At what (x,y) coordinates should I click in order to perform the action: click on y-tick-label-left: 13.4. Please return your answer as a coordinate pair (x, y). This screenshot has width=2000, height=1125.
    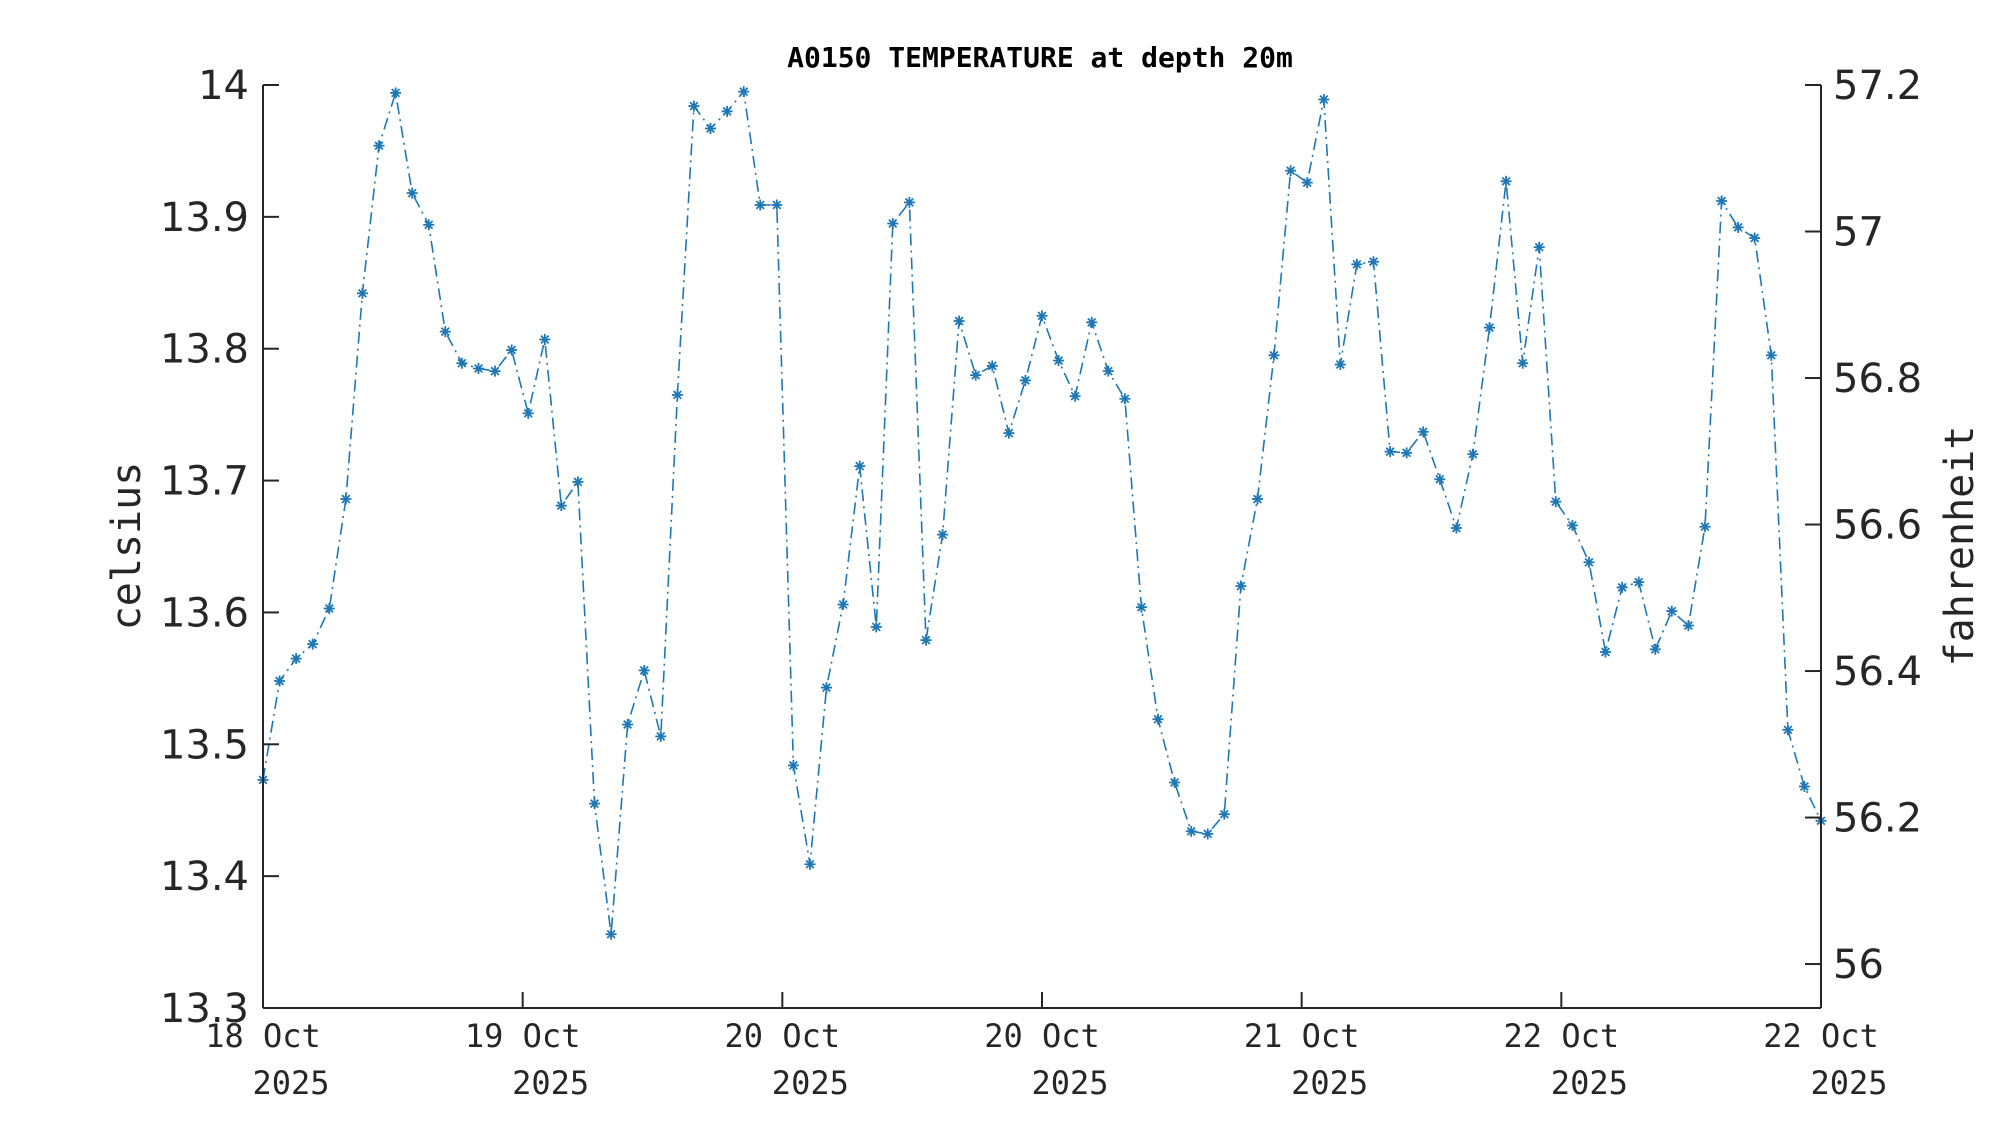
    Looking at the image, I should click on (204, 877).